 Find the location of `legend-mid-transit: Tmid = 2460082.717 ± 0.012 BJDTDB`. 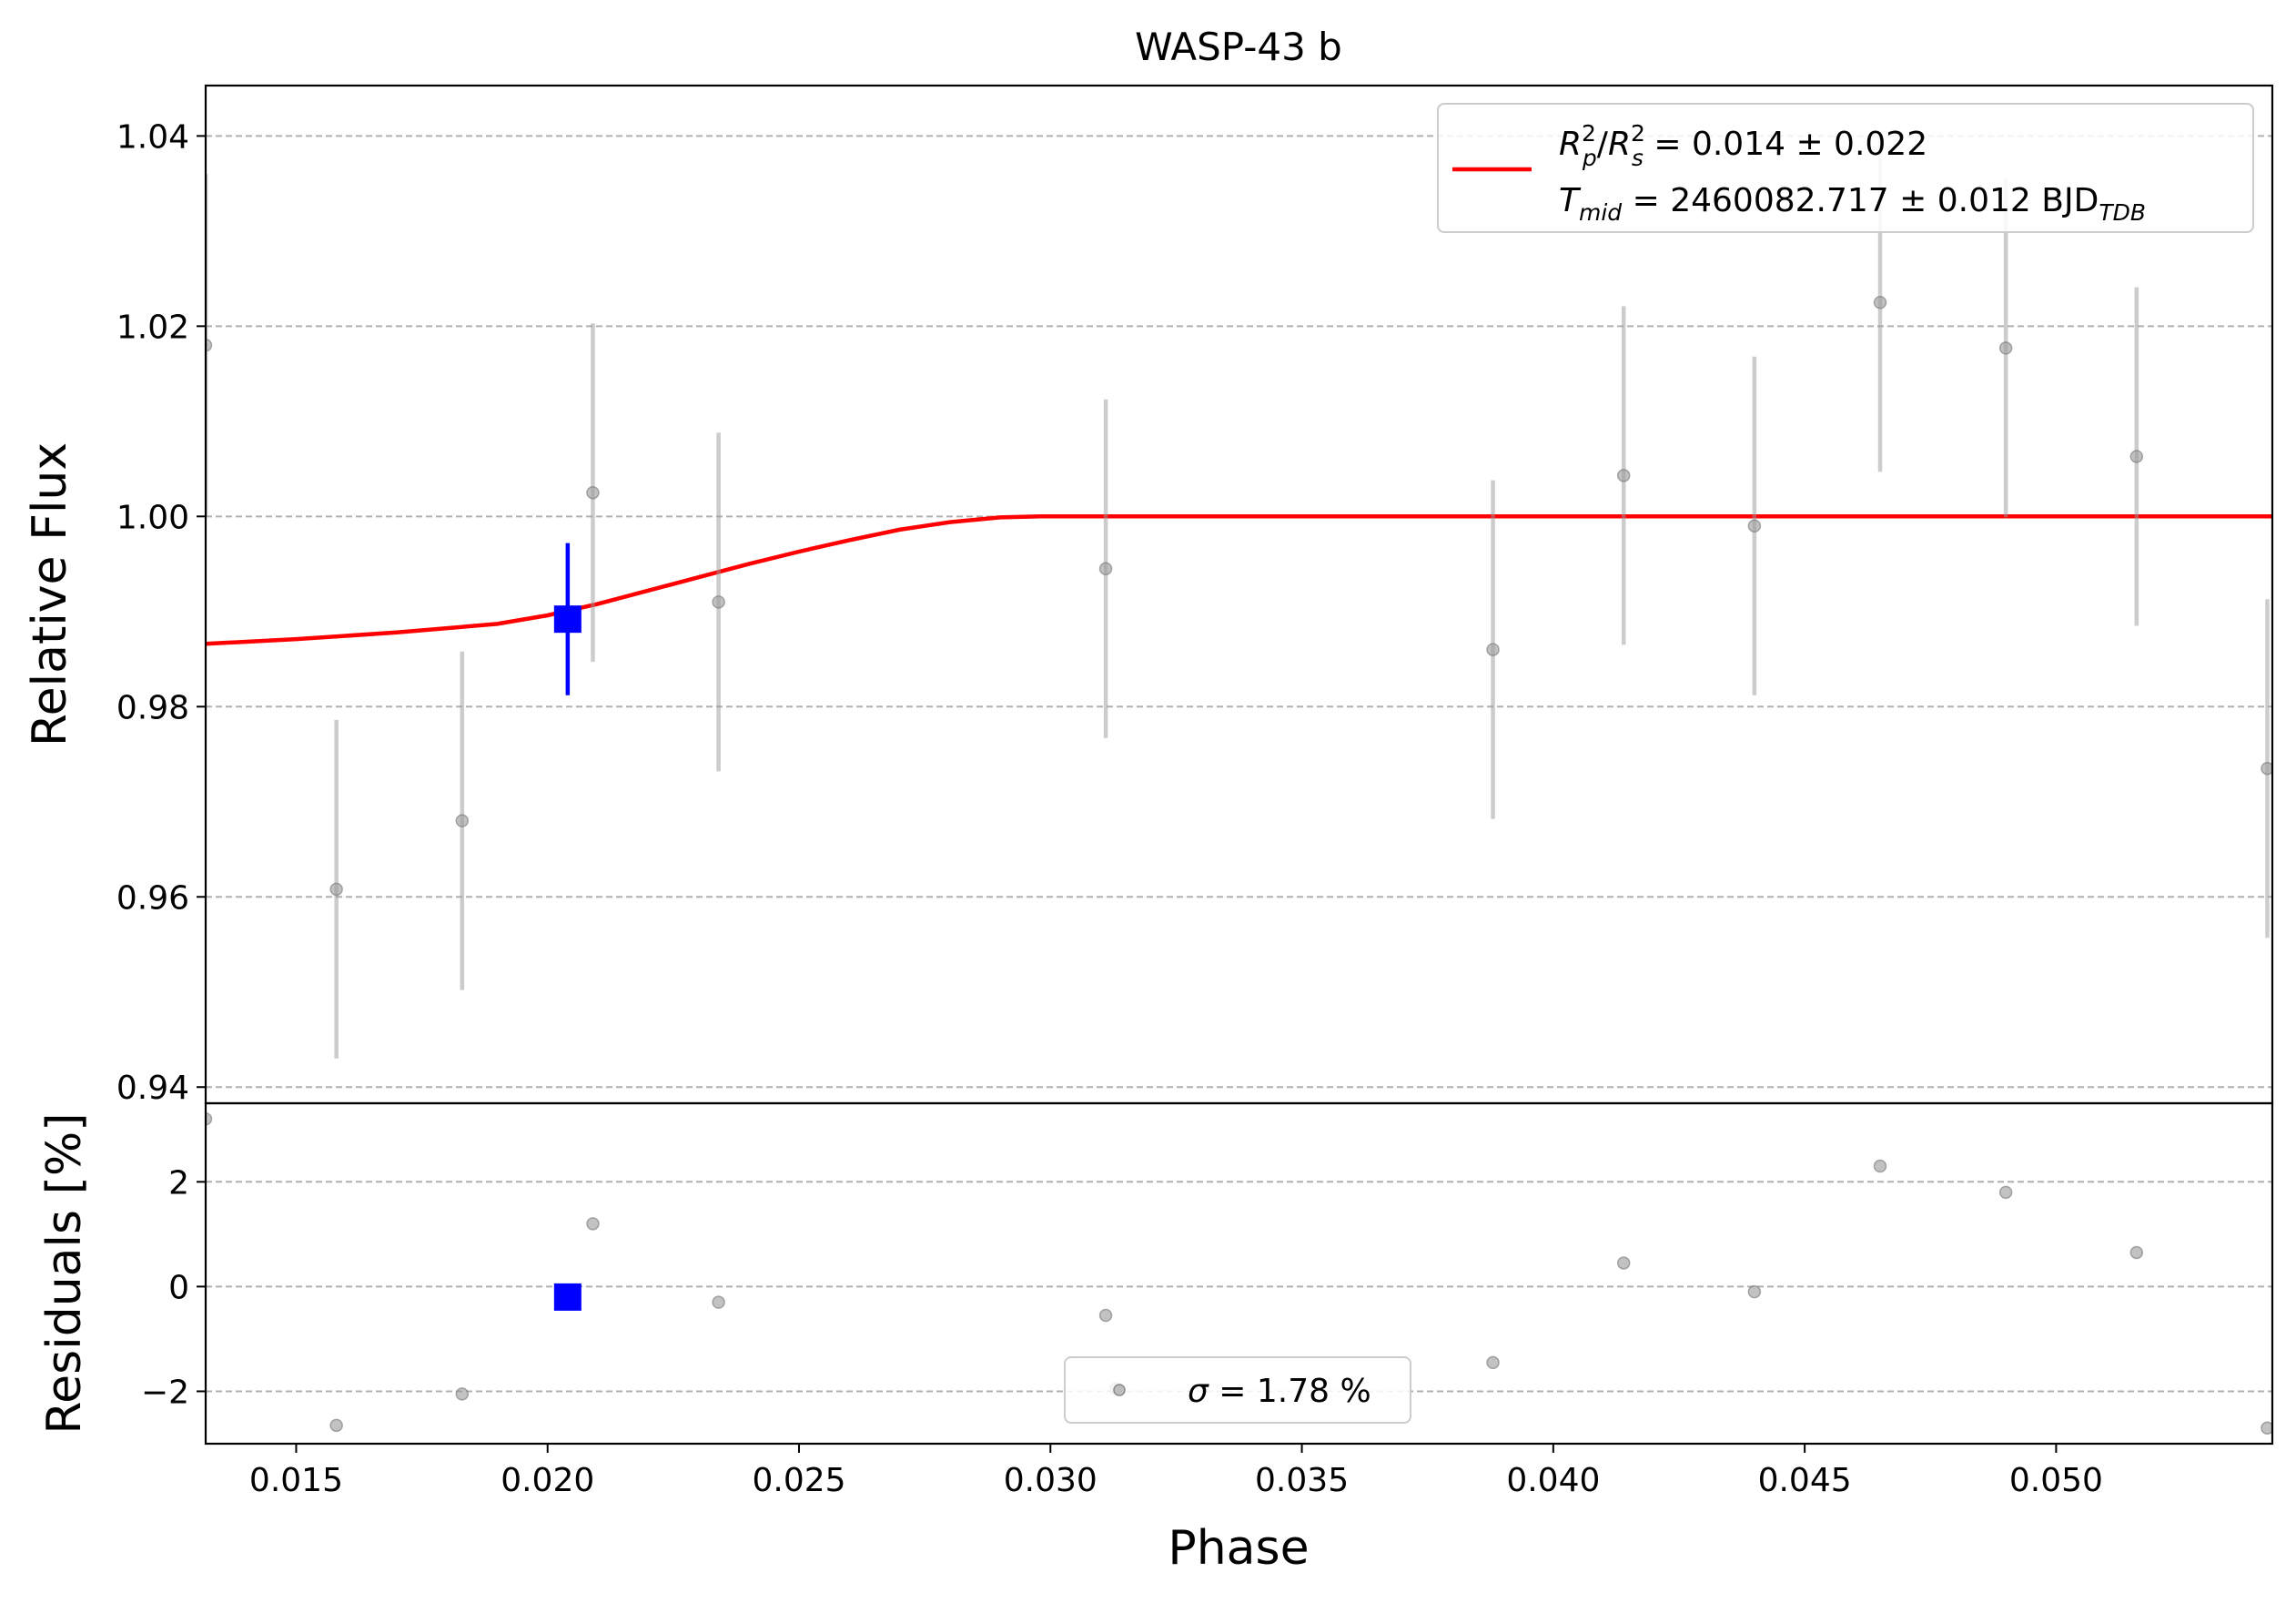

legend-mid-transit: Tmid = 2460082.717 ± 0.012 BJDTDB is located at coordinates (1852, 204).